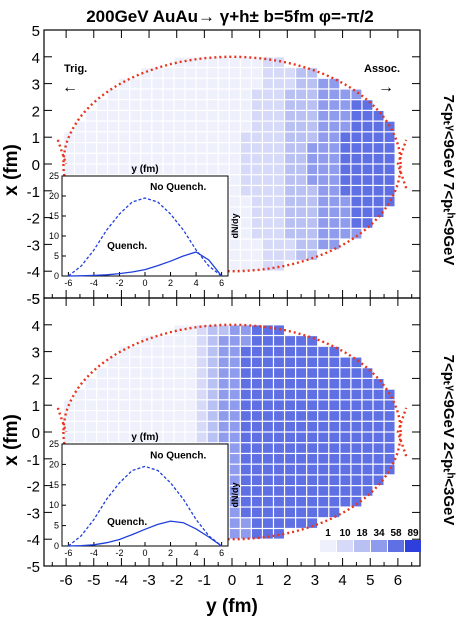  What do you see at coordinates (127, 246) in the screenshot?
I see `inset-label-quench: Quench.` at bounding box center [127, 246].